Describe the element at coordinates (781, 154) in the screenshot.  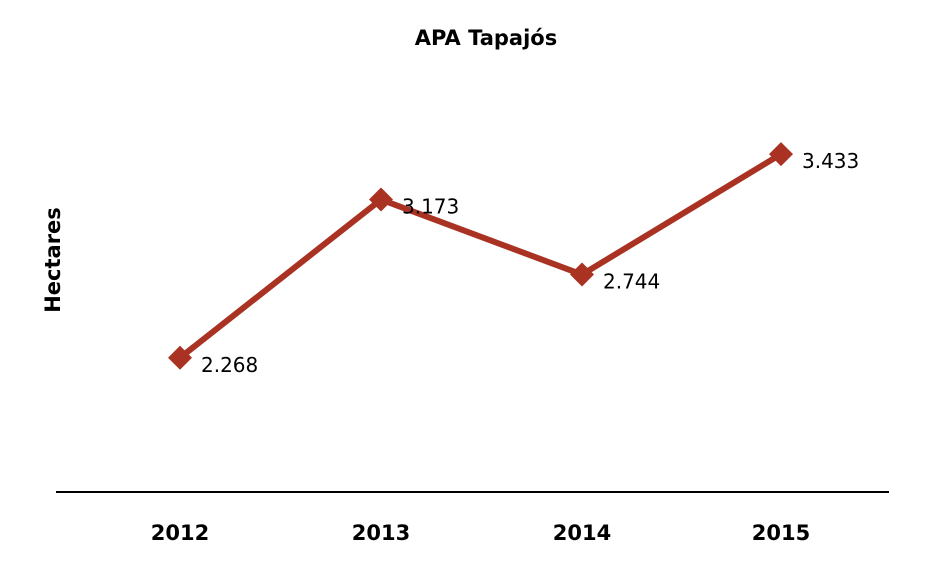
I see `data-point-marker-2015` at that location.